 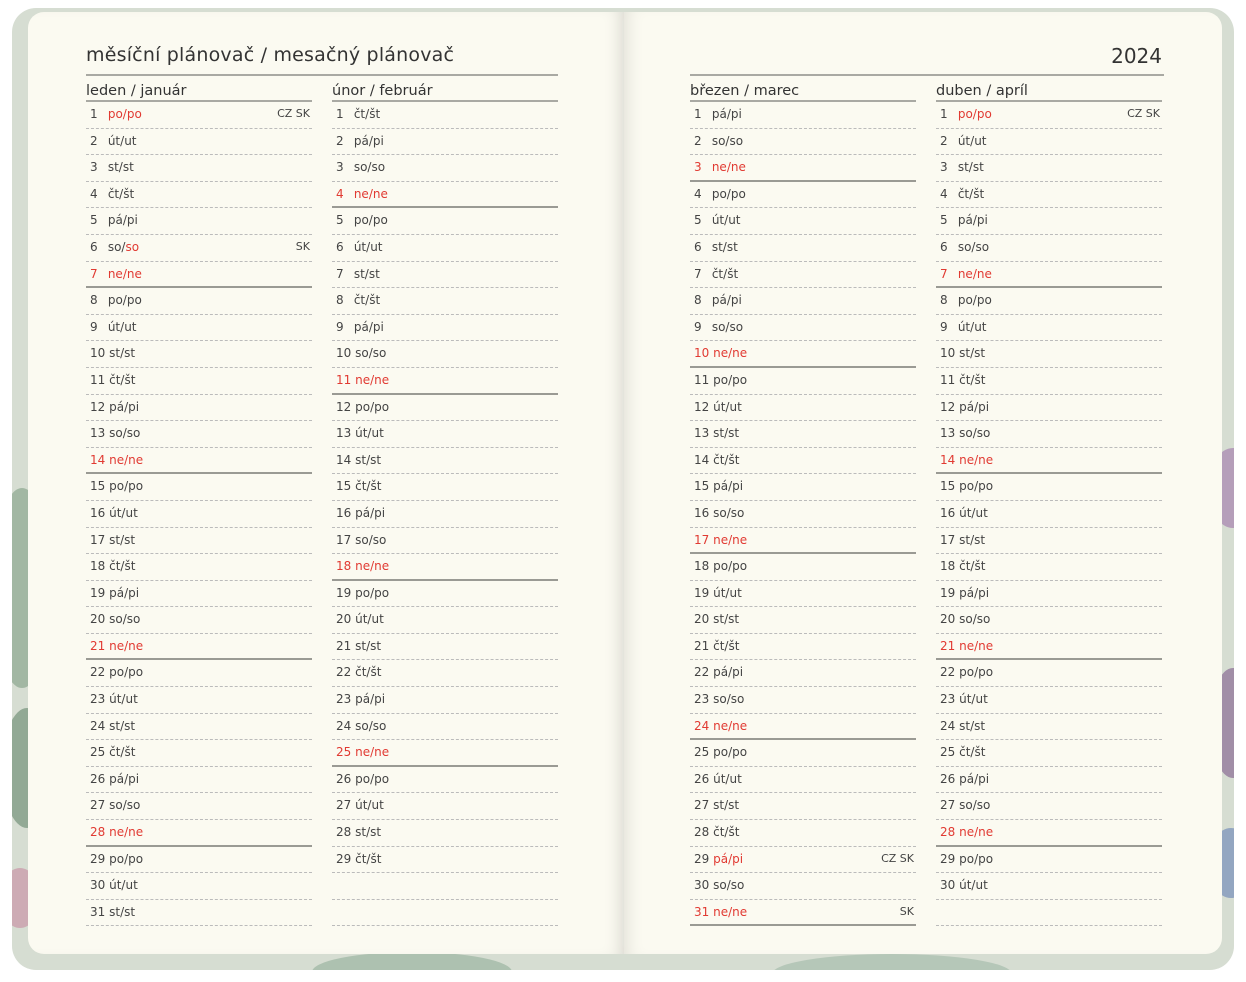 What do you see at coordinates (803, 753) in the screenshot?
I see `day-row: 25 po / po` at bounding box center [803, 753].